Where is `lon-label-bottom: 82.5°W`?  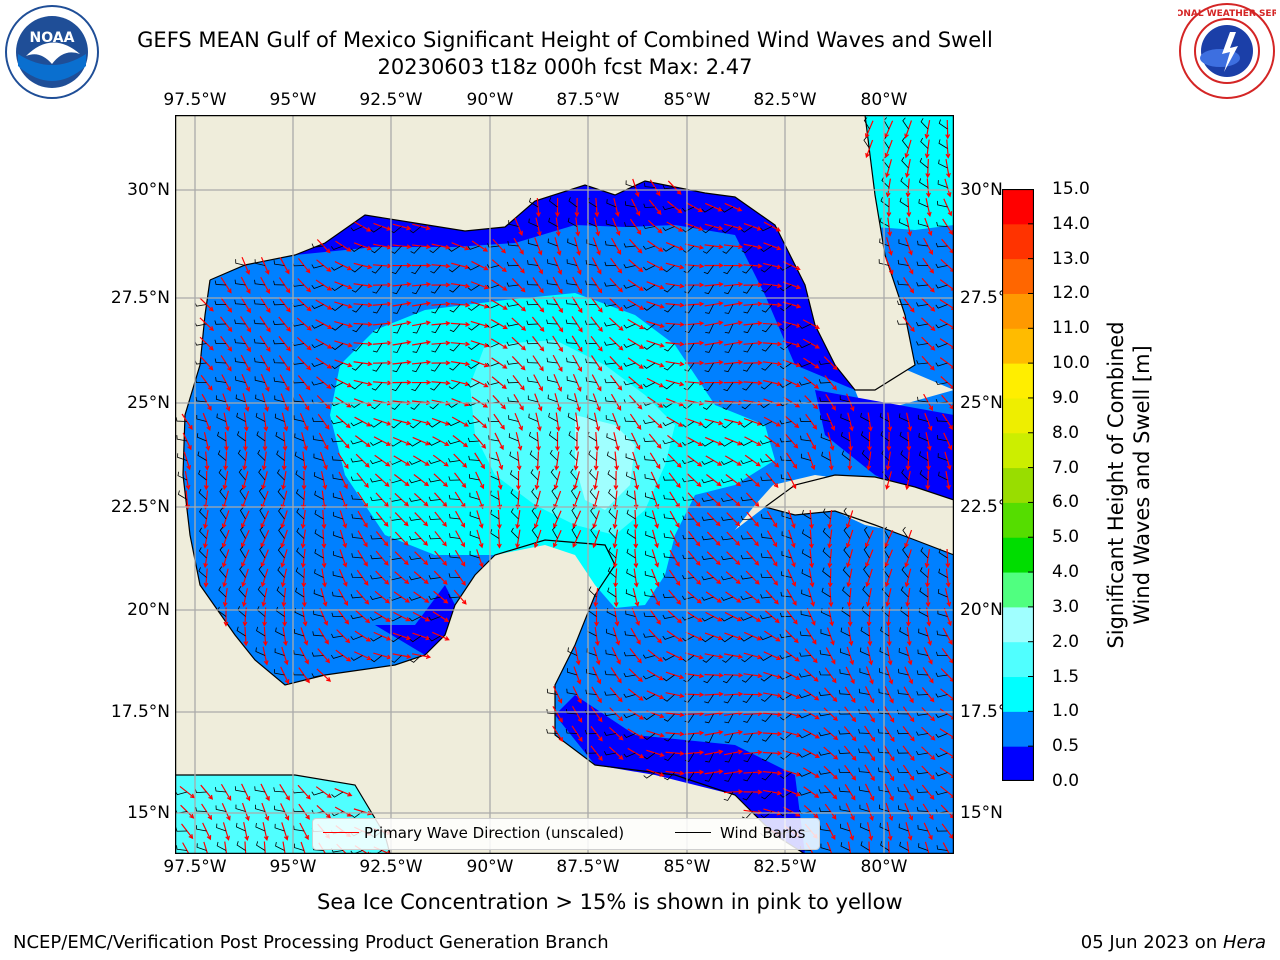 lon-label-bottom: 82.5°W is located at coordinates (785, 867).